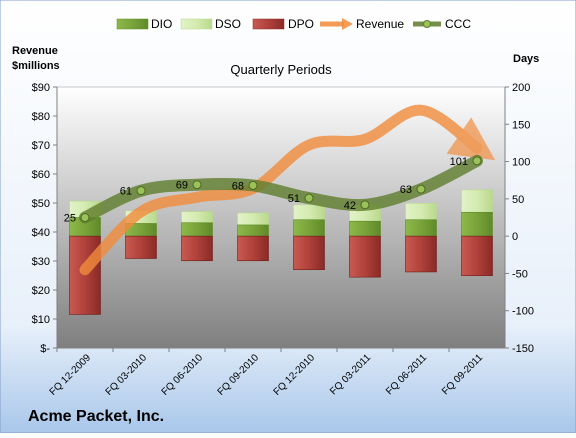 The image size is (576, 438). I want to click on left-axis-tick-label: $40, so click(41, 233).